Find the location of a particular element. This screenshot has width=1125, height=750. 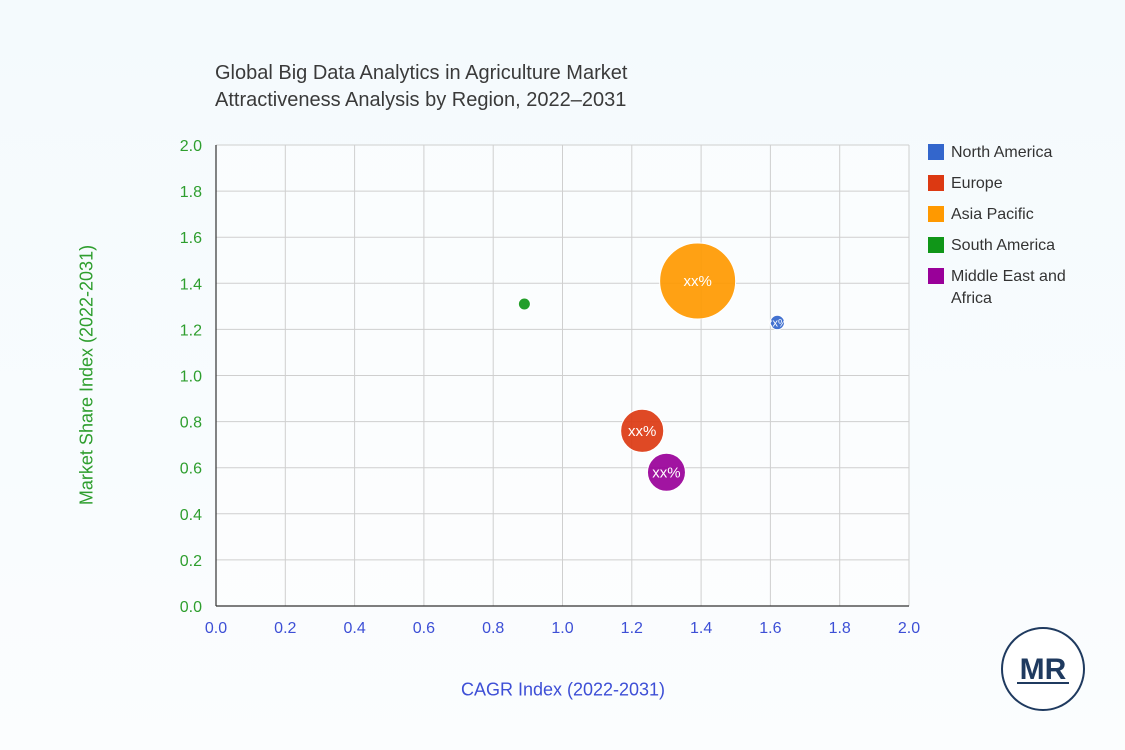

y-tick-label: 0.8 is located at coordinates (191, 423).